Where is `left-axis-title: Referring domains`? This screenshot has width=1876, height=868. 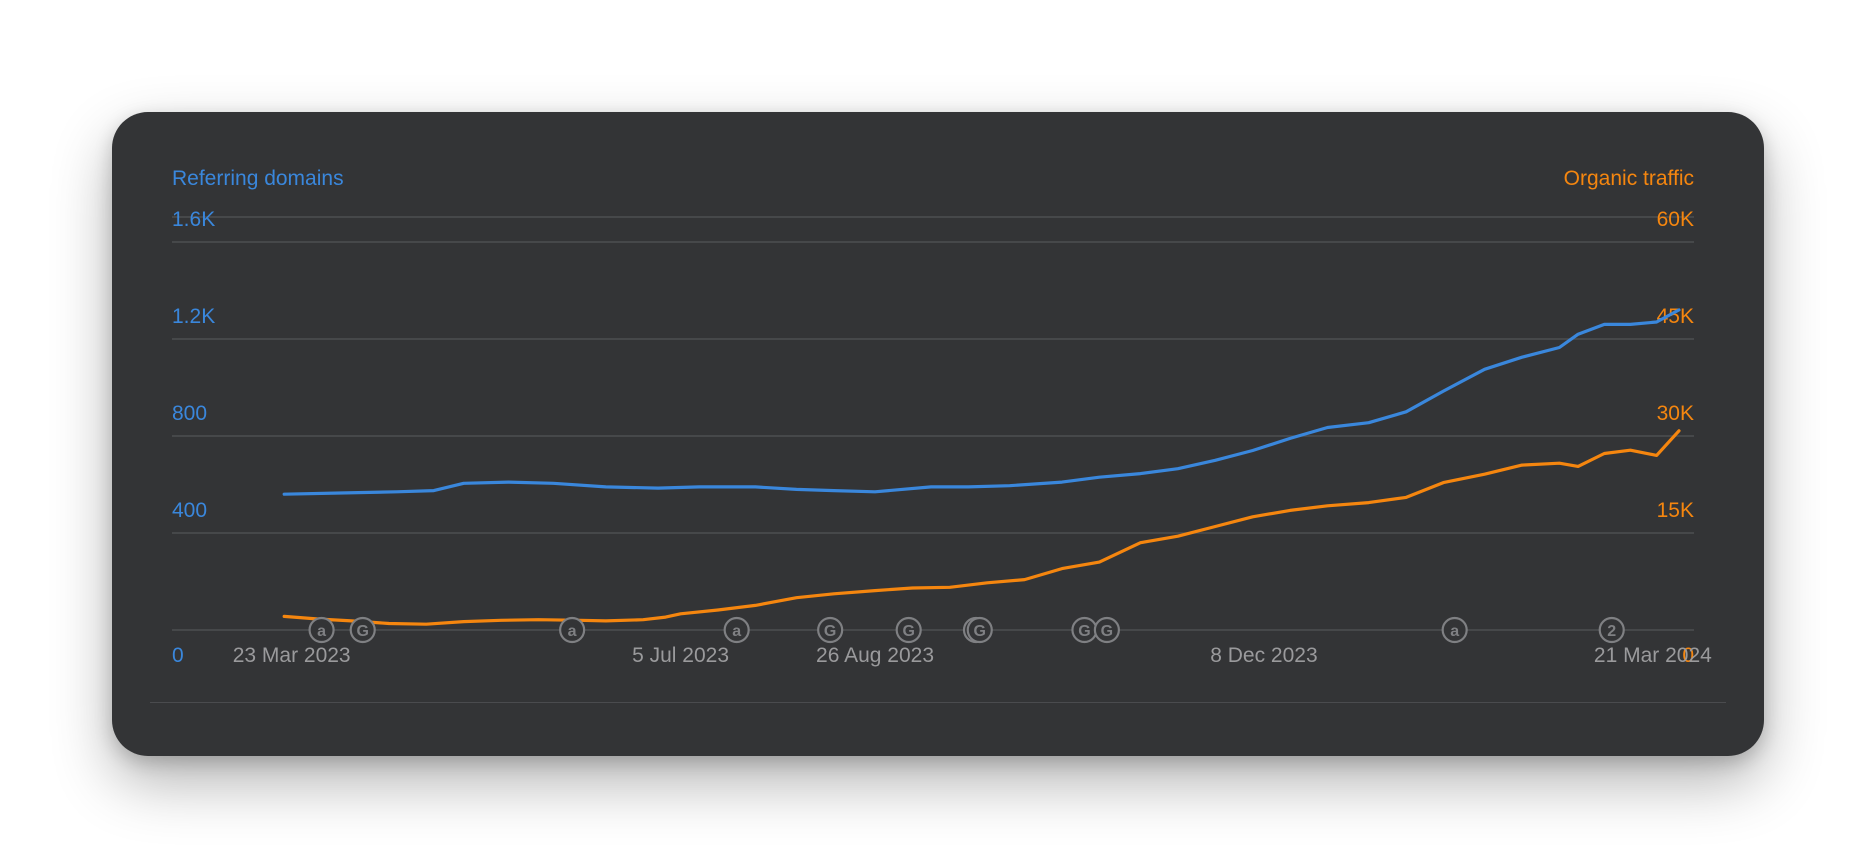 left-axis-title: Referring domains is located at coordinates (258, 178).